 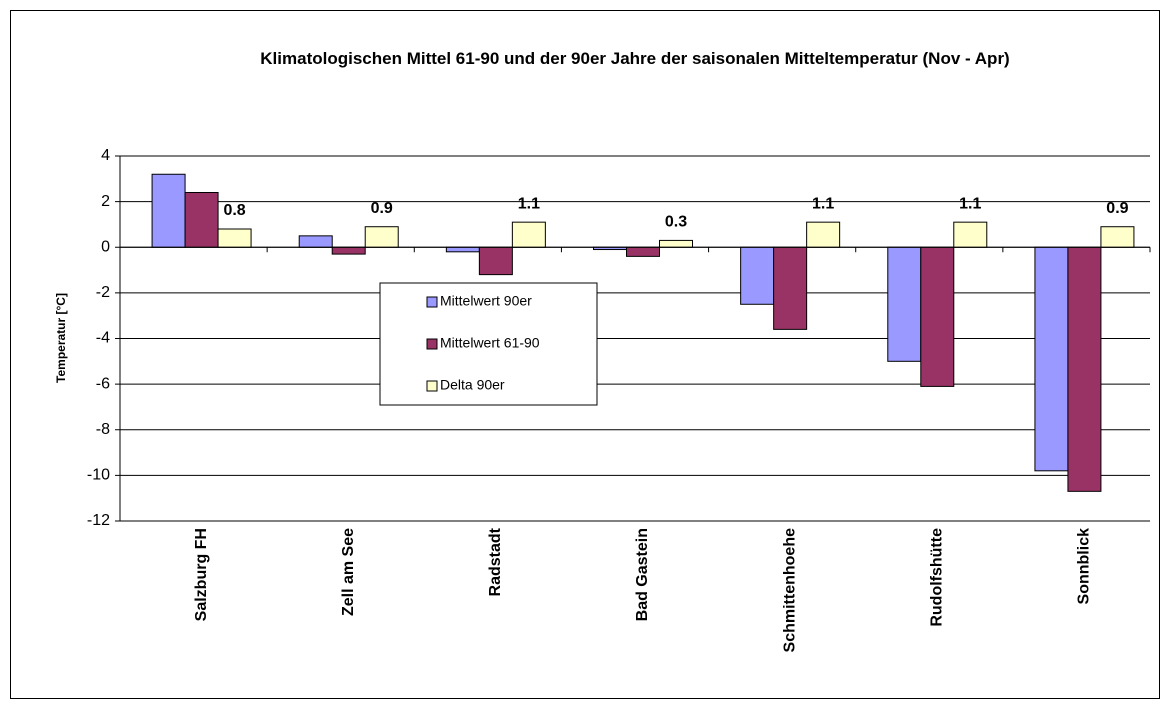 What do you see at coordinates (105, 246) in the screenshot?
I see `y-tick-label: 0` at bounding box center [105, 246].